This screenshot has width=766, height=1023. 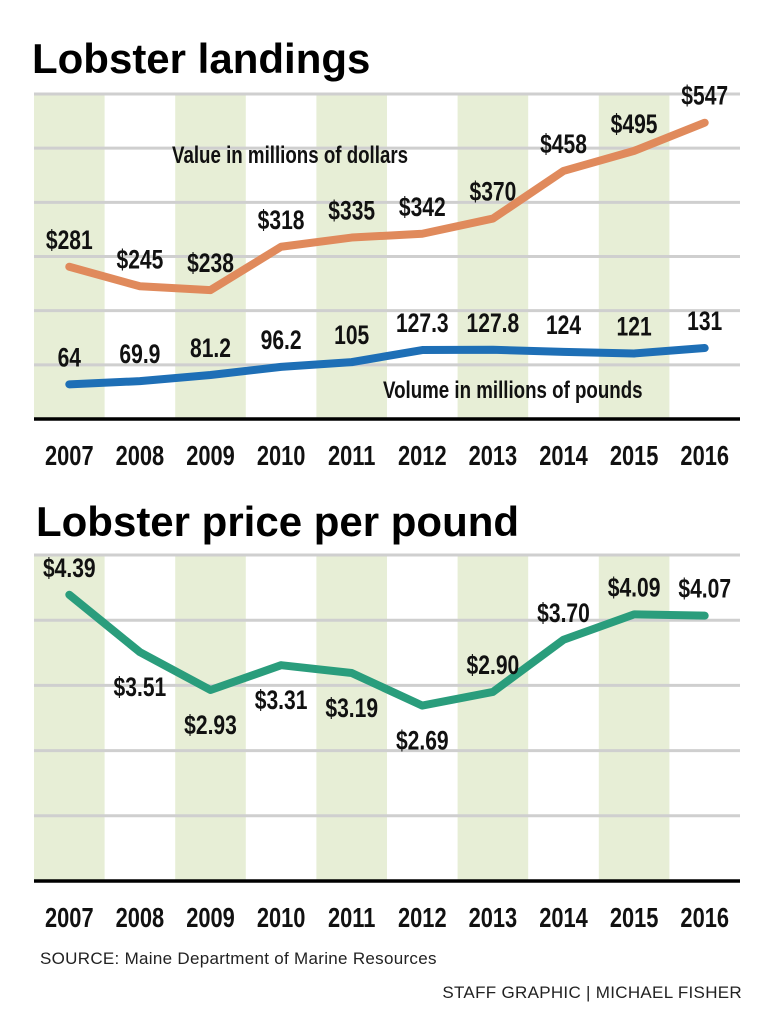 I want to click on data-label: $3.19, so click(x=351, y=709).